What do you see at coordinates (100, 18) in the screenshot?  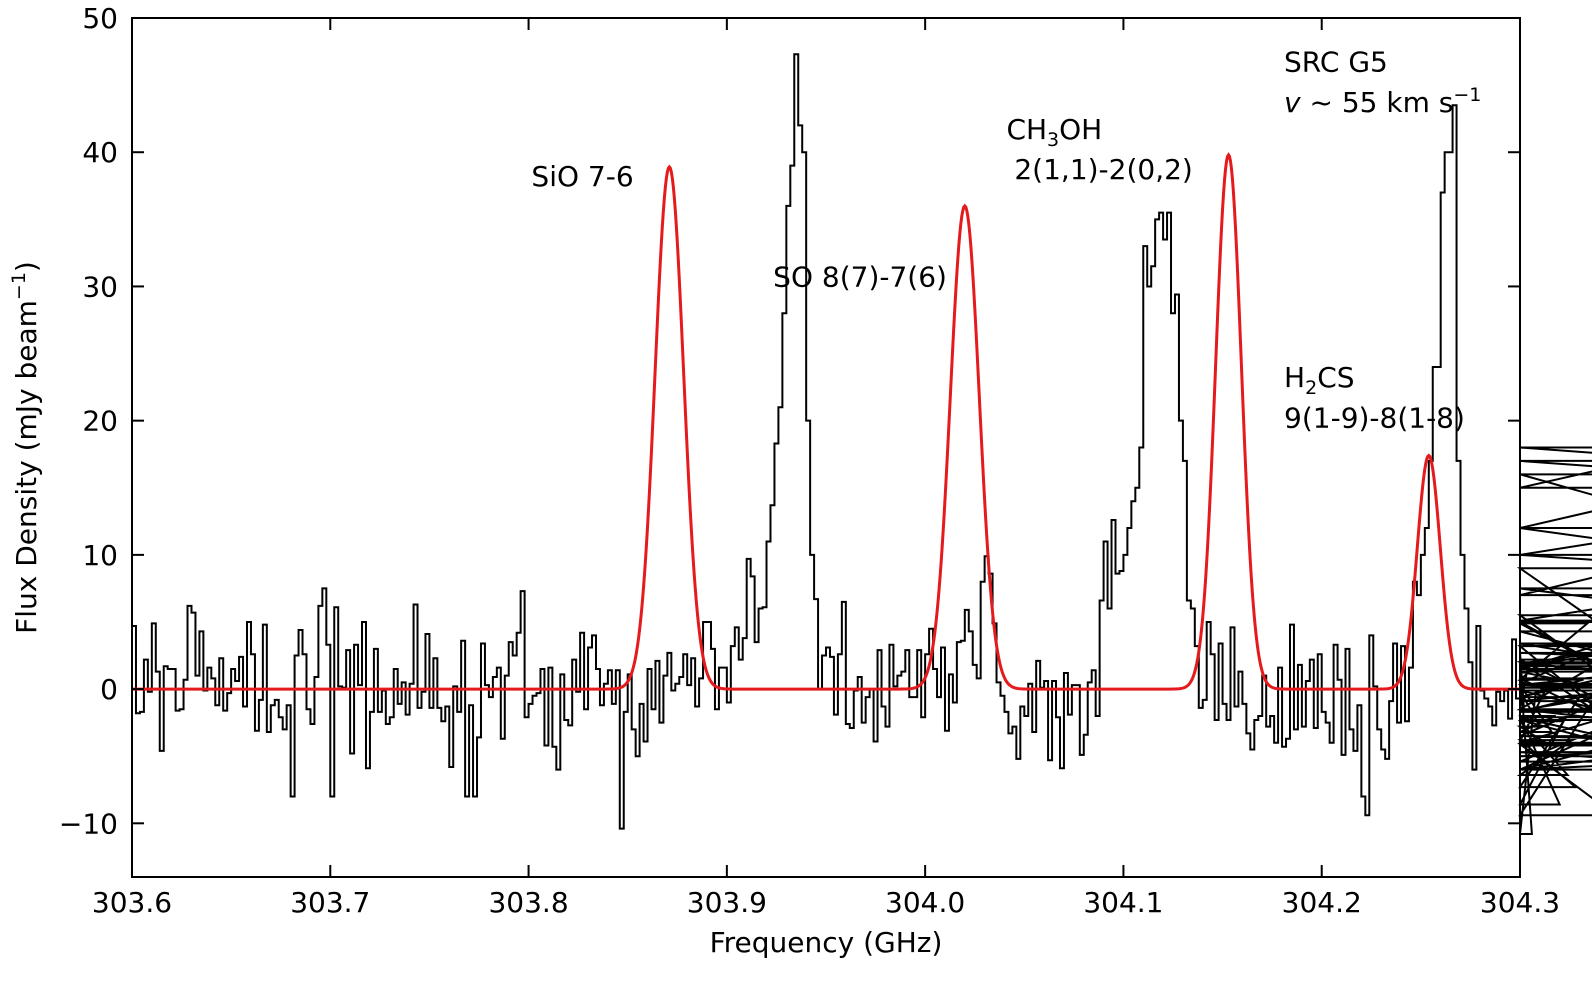 I see `y-tick-label: 50` at bounding box center [100, 18].